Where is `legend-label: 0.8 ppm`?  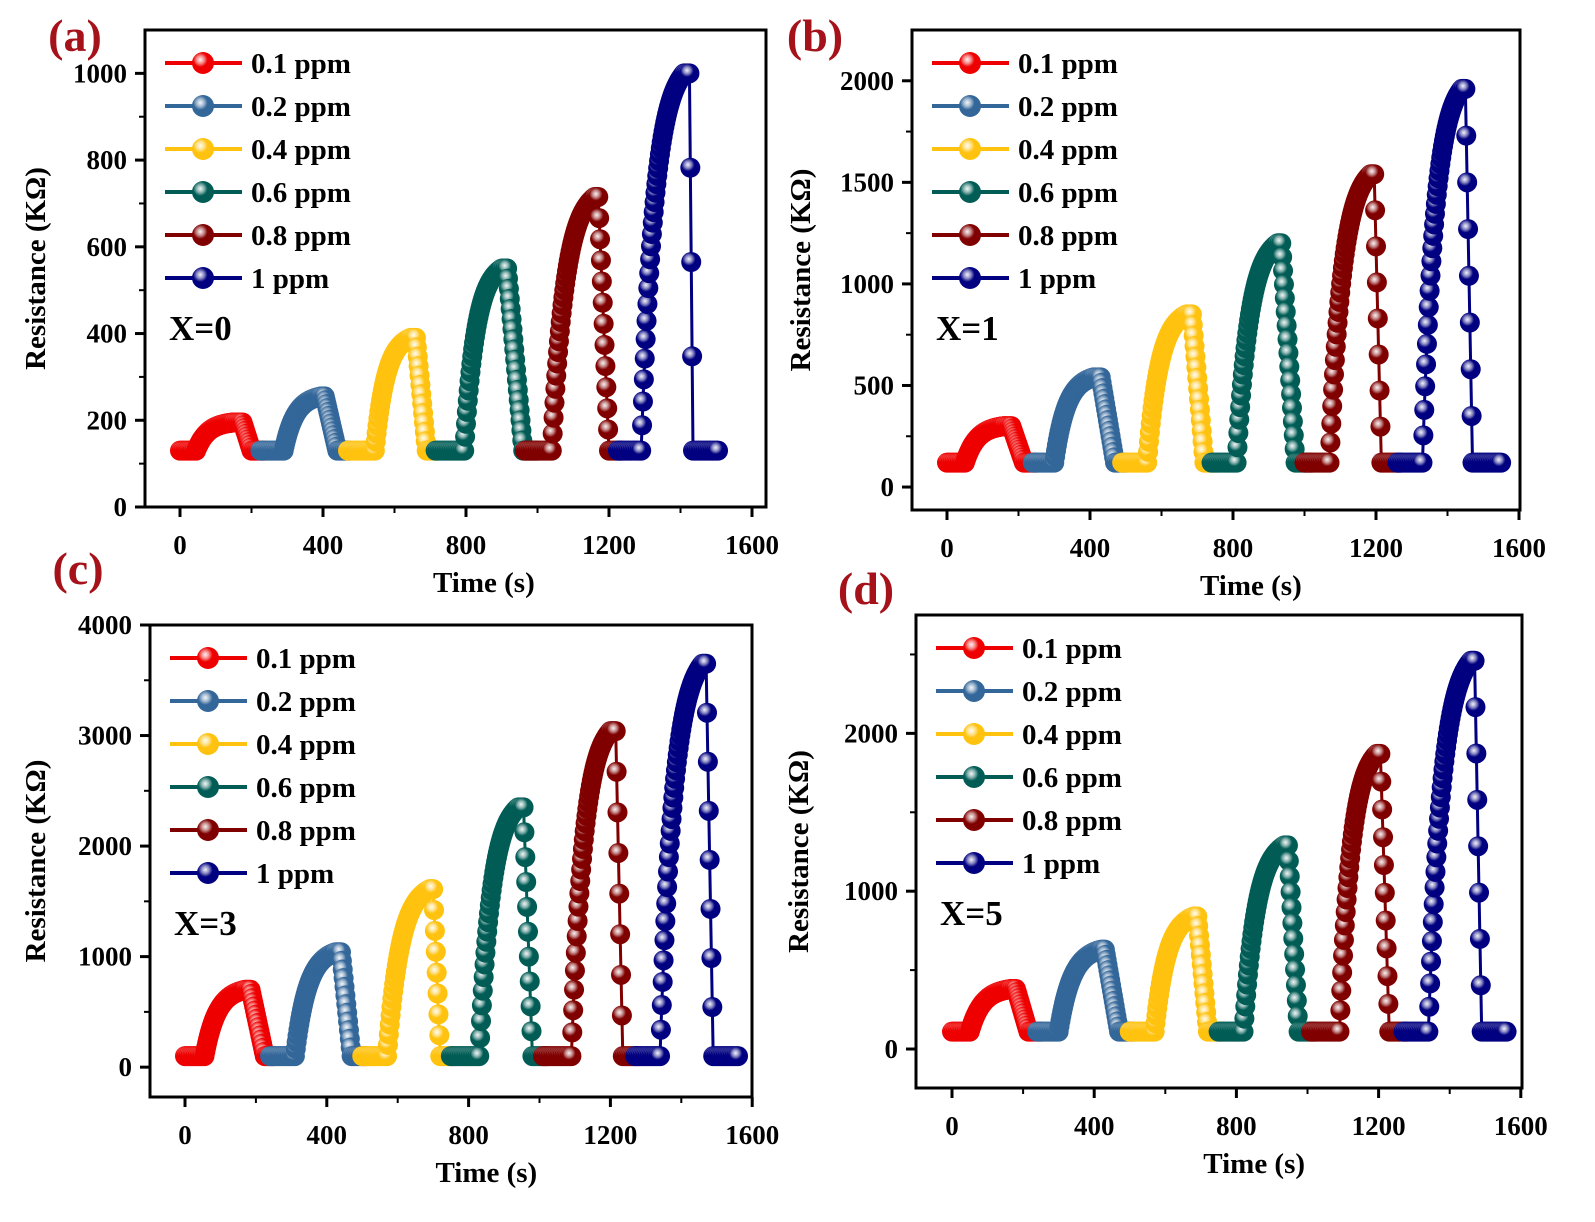
legend-label: 0.8 ppm is located at coordinates (1068, 236).